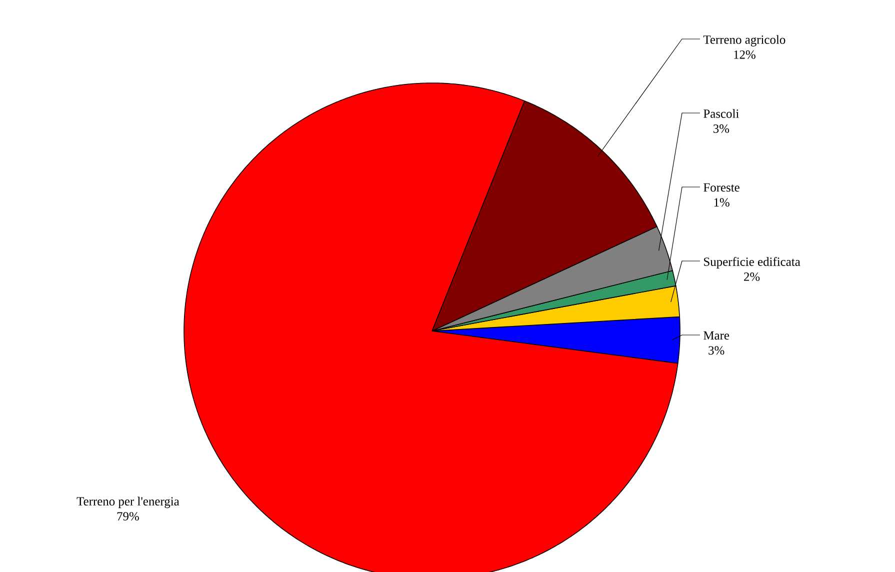 This screenshot has height=572, width=895. I want to click on data-label: 1%, so click(722, 202).